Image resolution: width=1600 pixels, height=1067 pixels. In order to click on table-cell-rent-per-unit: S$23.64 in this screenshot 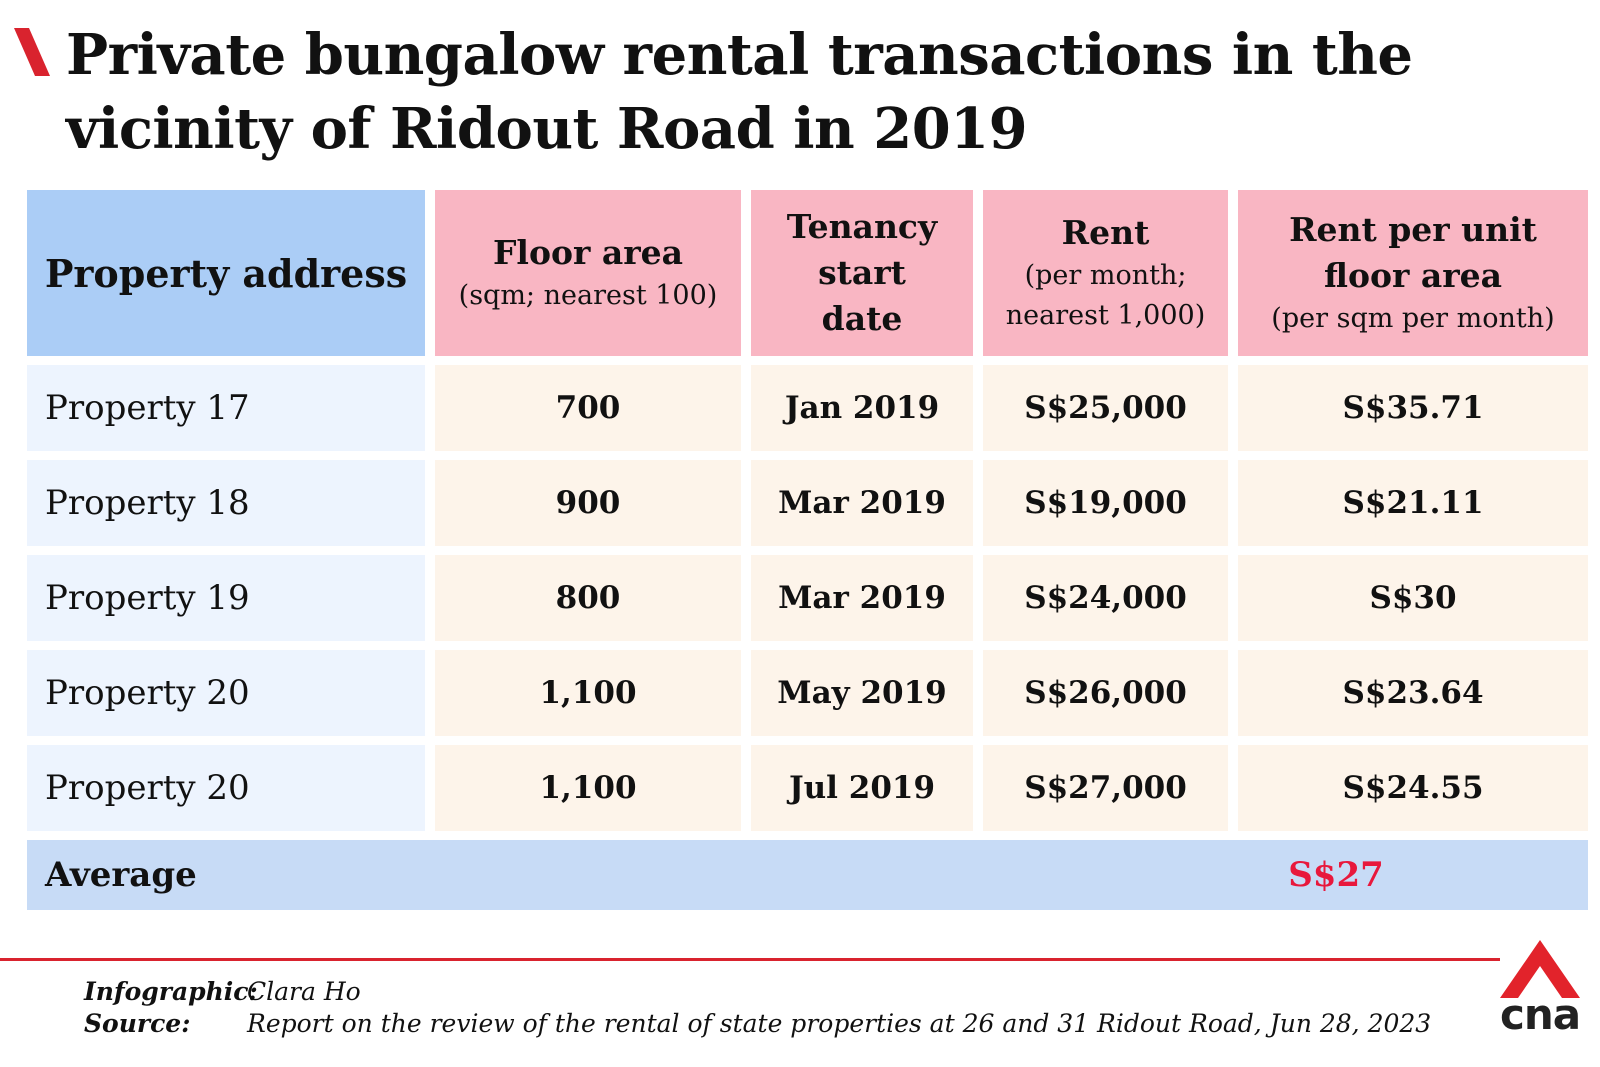, I will do `click(1413, 693)`.